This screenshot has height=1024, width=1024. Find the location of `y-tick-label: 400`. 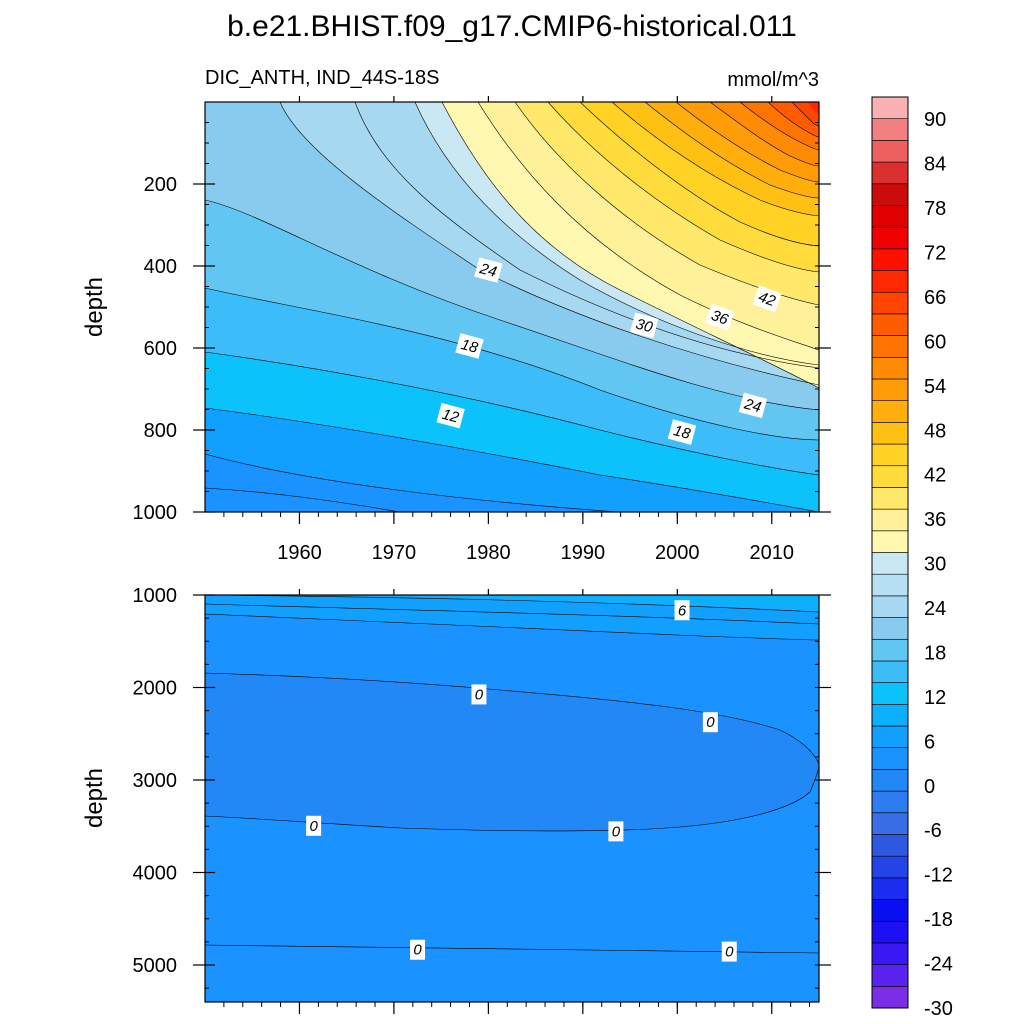

y-tick-label: 400 is located at coordinates (160, 267).